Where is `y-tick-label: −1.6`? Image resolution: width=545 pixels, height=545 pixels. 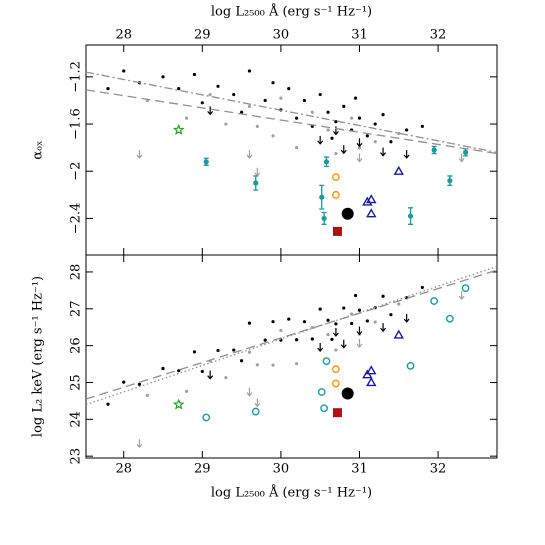 y-tick-label: −1.6 is located at coordinates (76, 124).